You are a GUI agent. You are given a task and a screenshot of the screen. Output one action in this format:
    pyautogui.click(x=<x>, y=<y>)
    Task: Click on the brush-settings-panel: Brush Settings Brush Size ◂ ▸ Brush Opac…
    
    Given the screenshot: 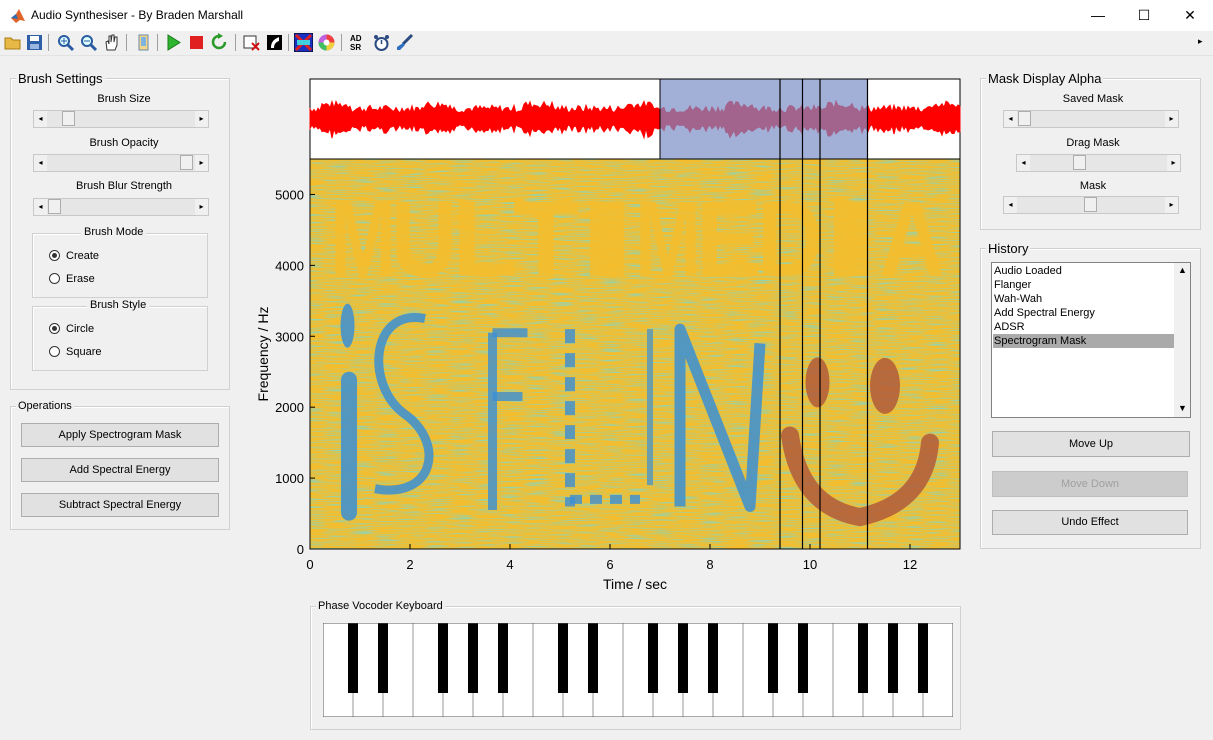 What is the action you would take?
    pyautogui.click(x=120, y=230)
    